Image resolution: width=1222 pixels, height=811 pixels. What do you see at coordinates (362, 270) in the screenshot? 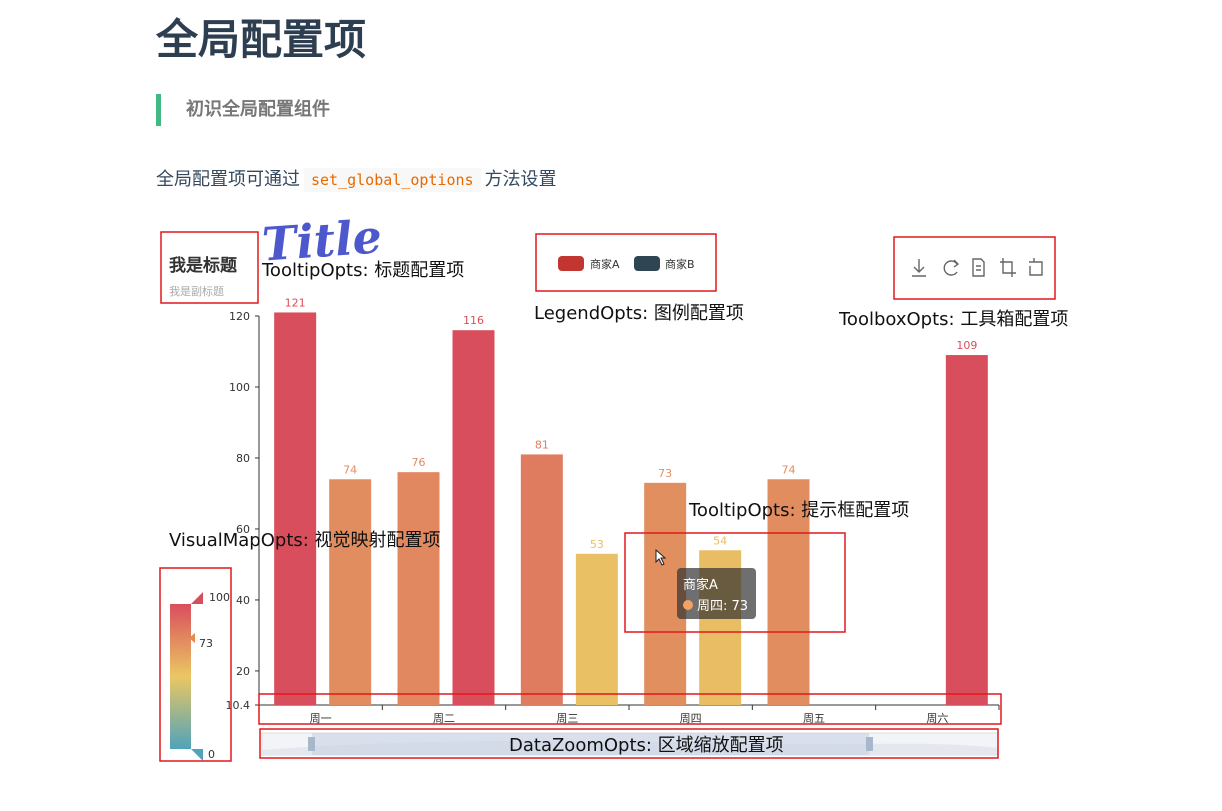
I see `title-opts-label: TooltipOpts: 标题配置项` at bounding box center [362, 270].